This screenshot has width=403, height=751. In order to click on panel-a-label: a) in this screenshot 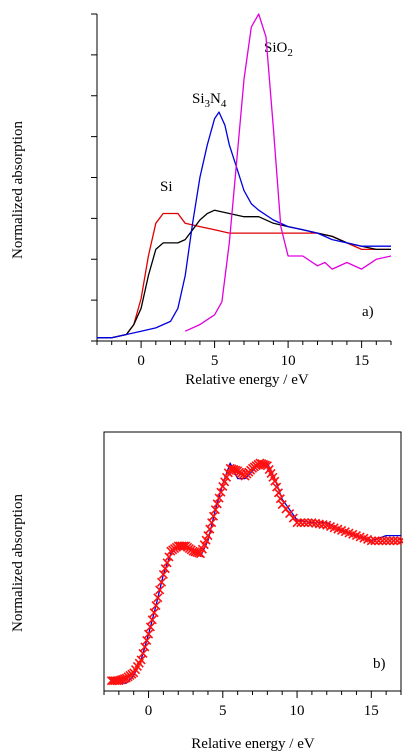, I will do `click(368, 312)`.